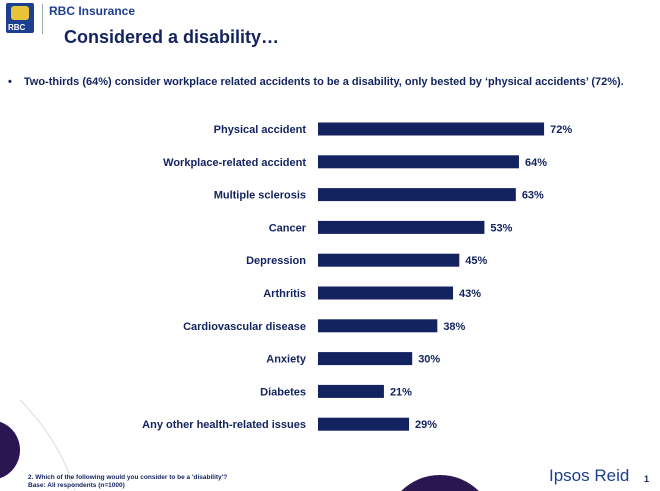 Image resolution: width=660 pixels, height=491 pixels. Describe the element at coordinates (244, 327) in the screenshot. I see `category-label: Cardiovascular disease` at that location.